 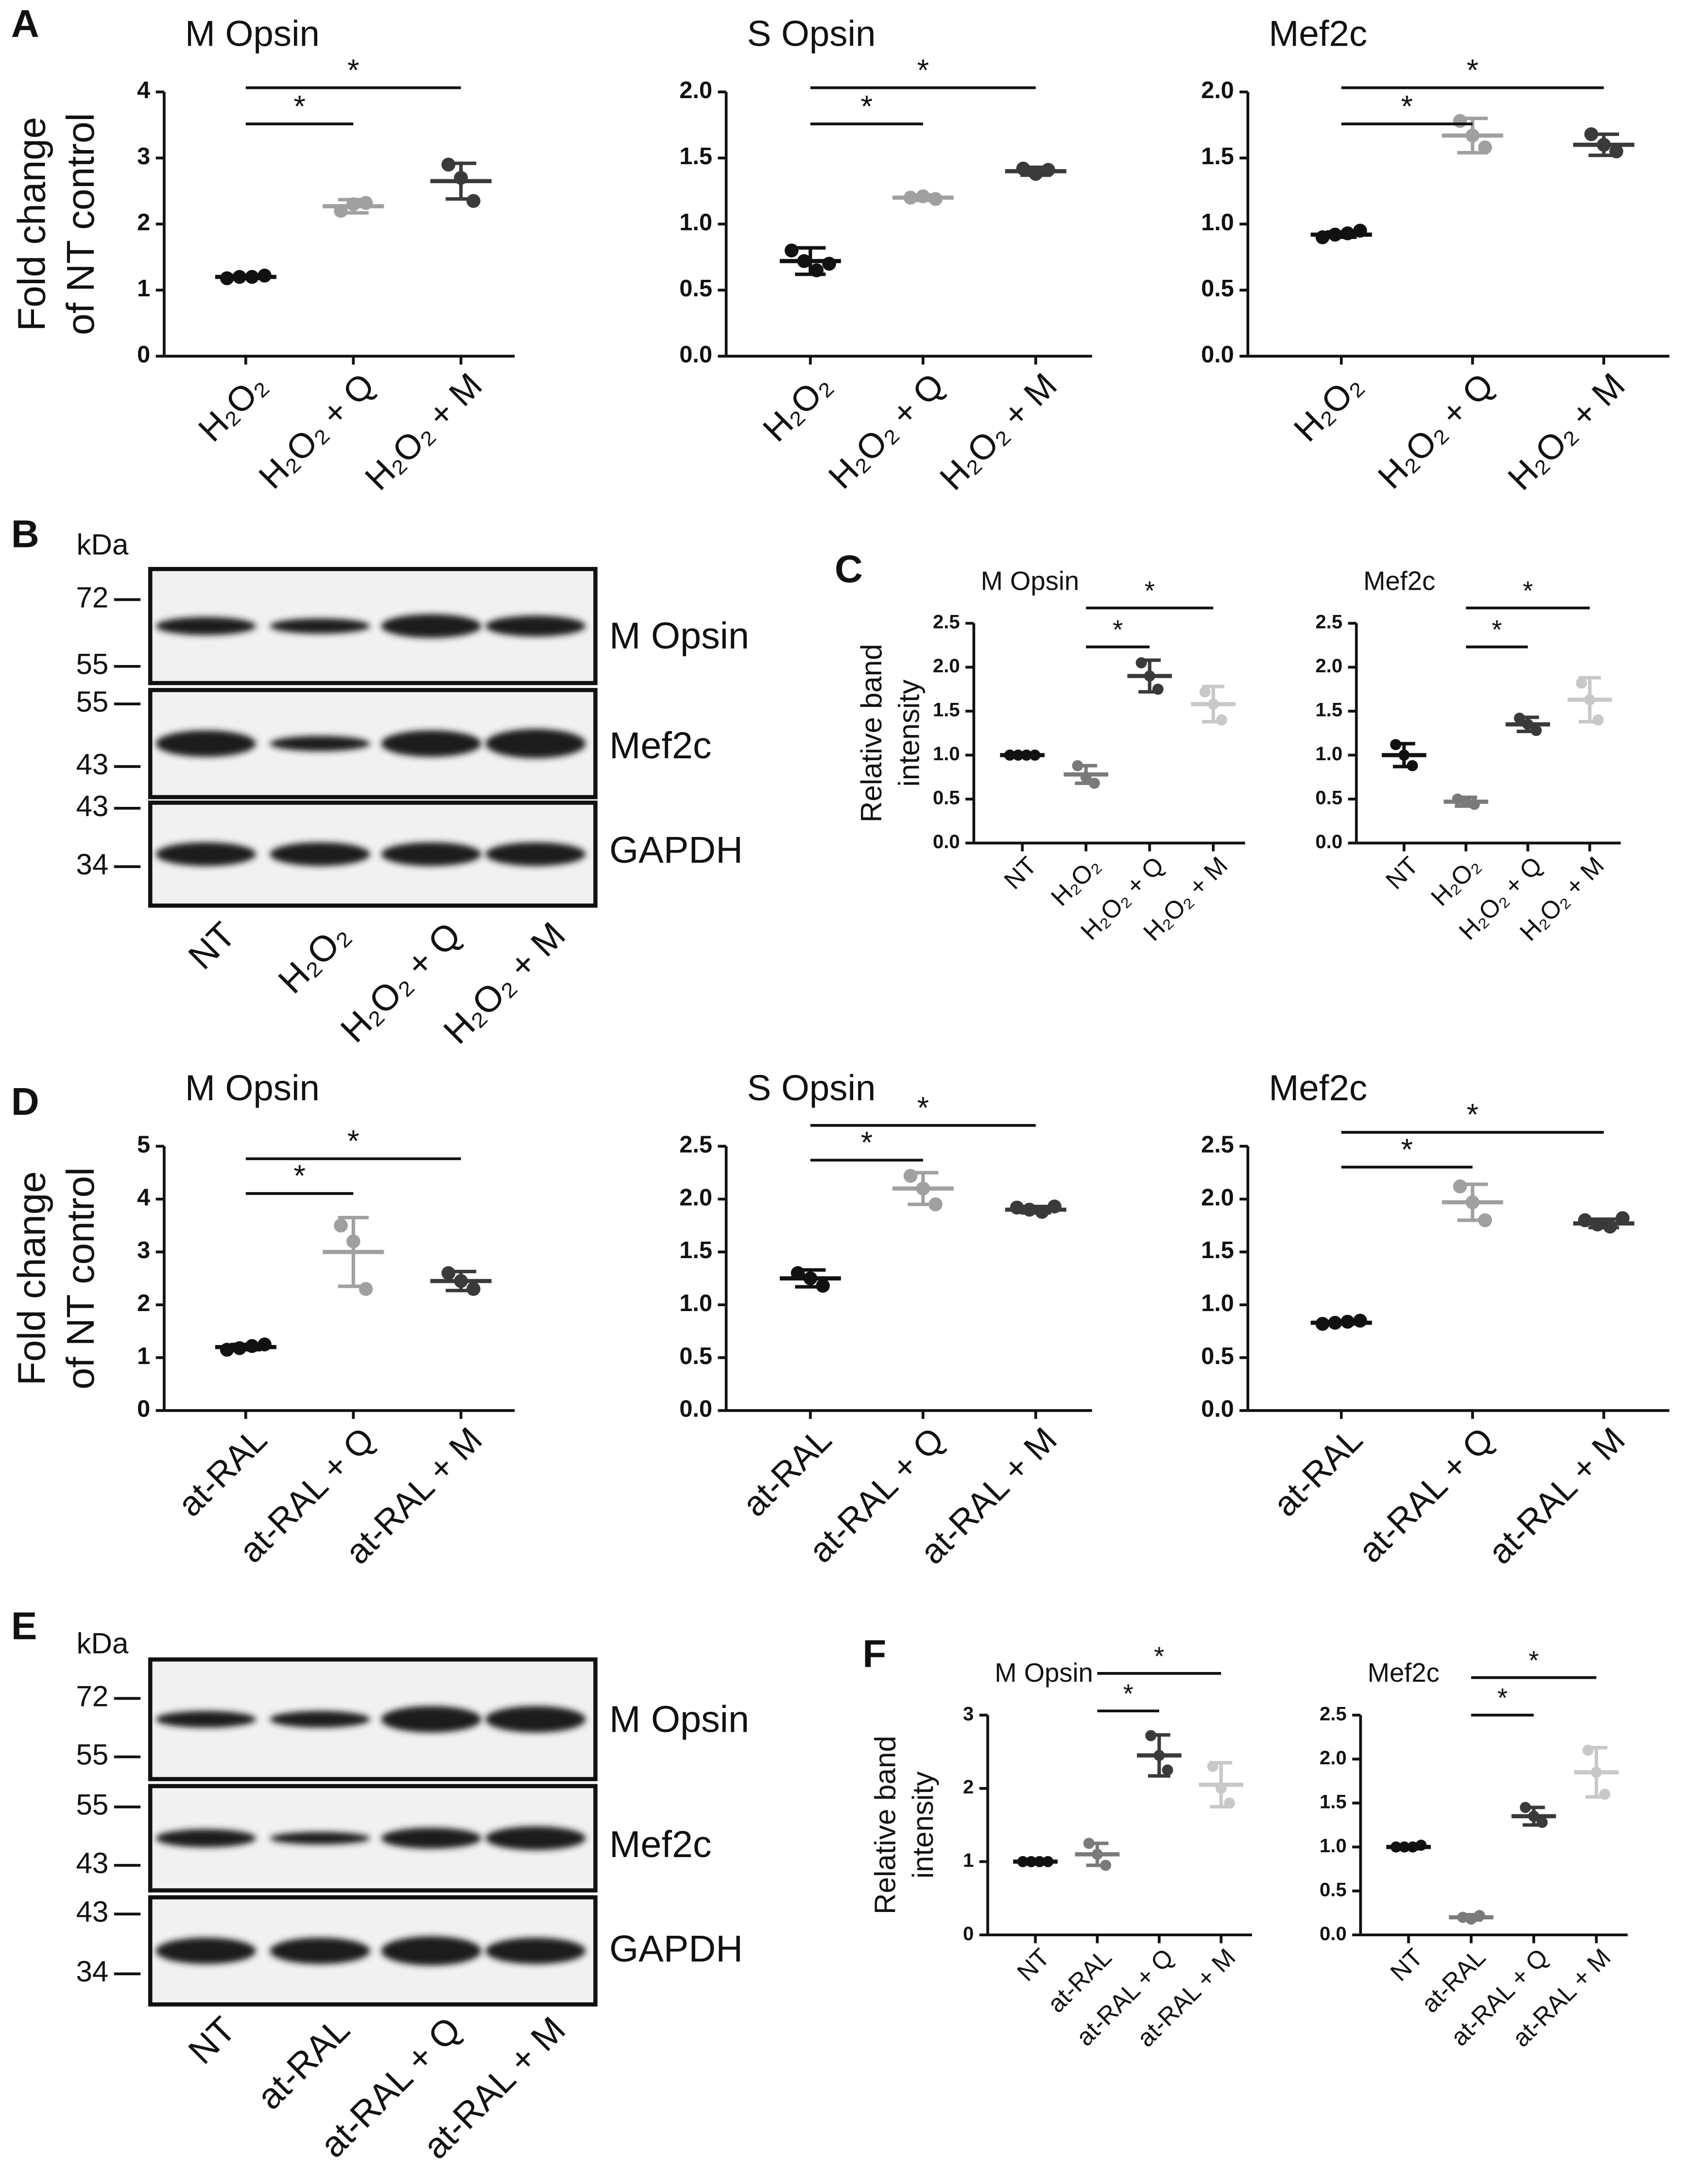 I want to click on y-axis-label: intensity, so click(x=923, y=1825).